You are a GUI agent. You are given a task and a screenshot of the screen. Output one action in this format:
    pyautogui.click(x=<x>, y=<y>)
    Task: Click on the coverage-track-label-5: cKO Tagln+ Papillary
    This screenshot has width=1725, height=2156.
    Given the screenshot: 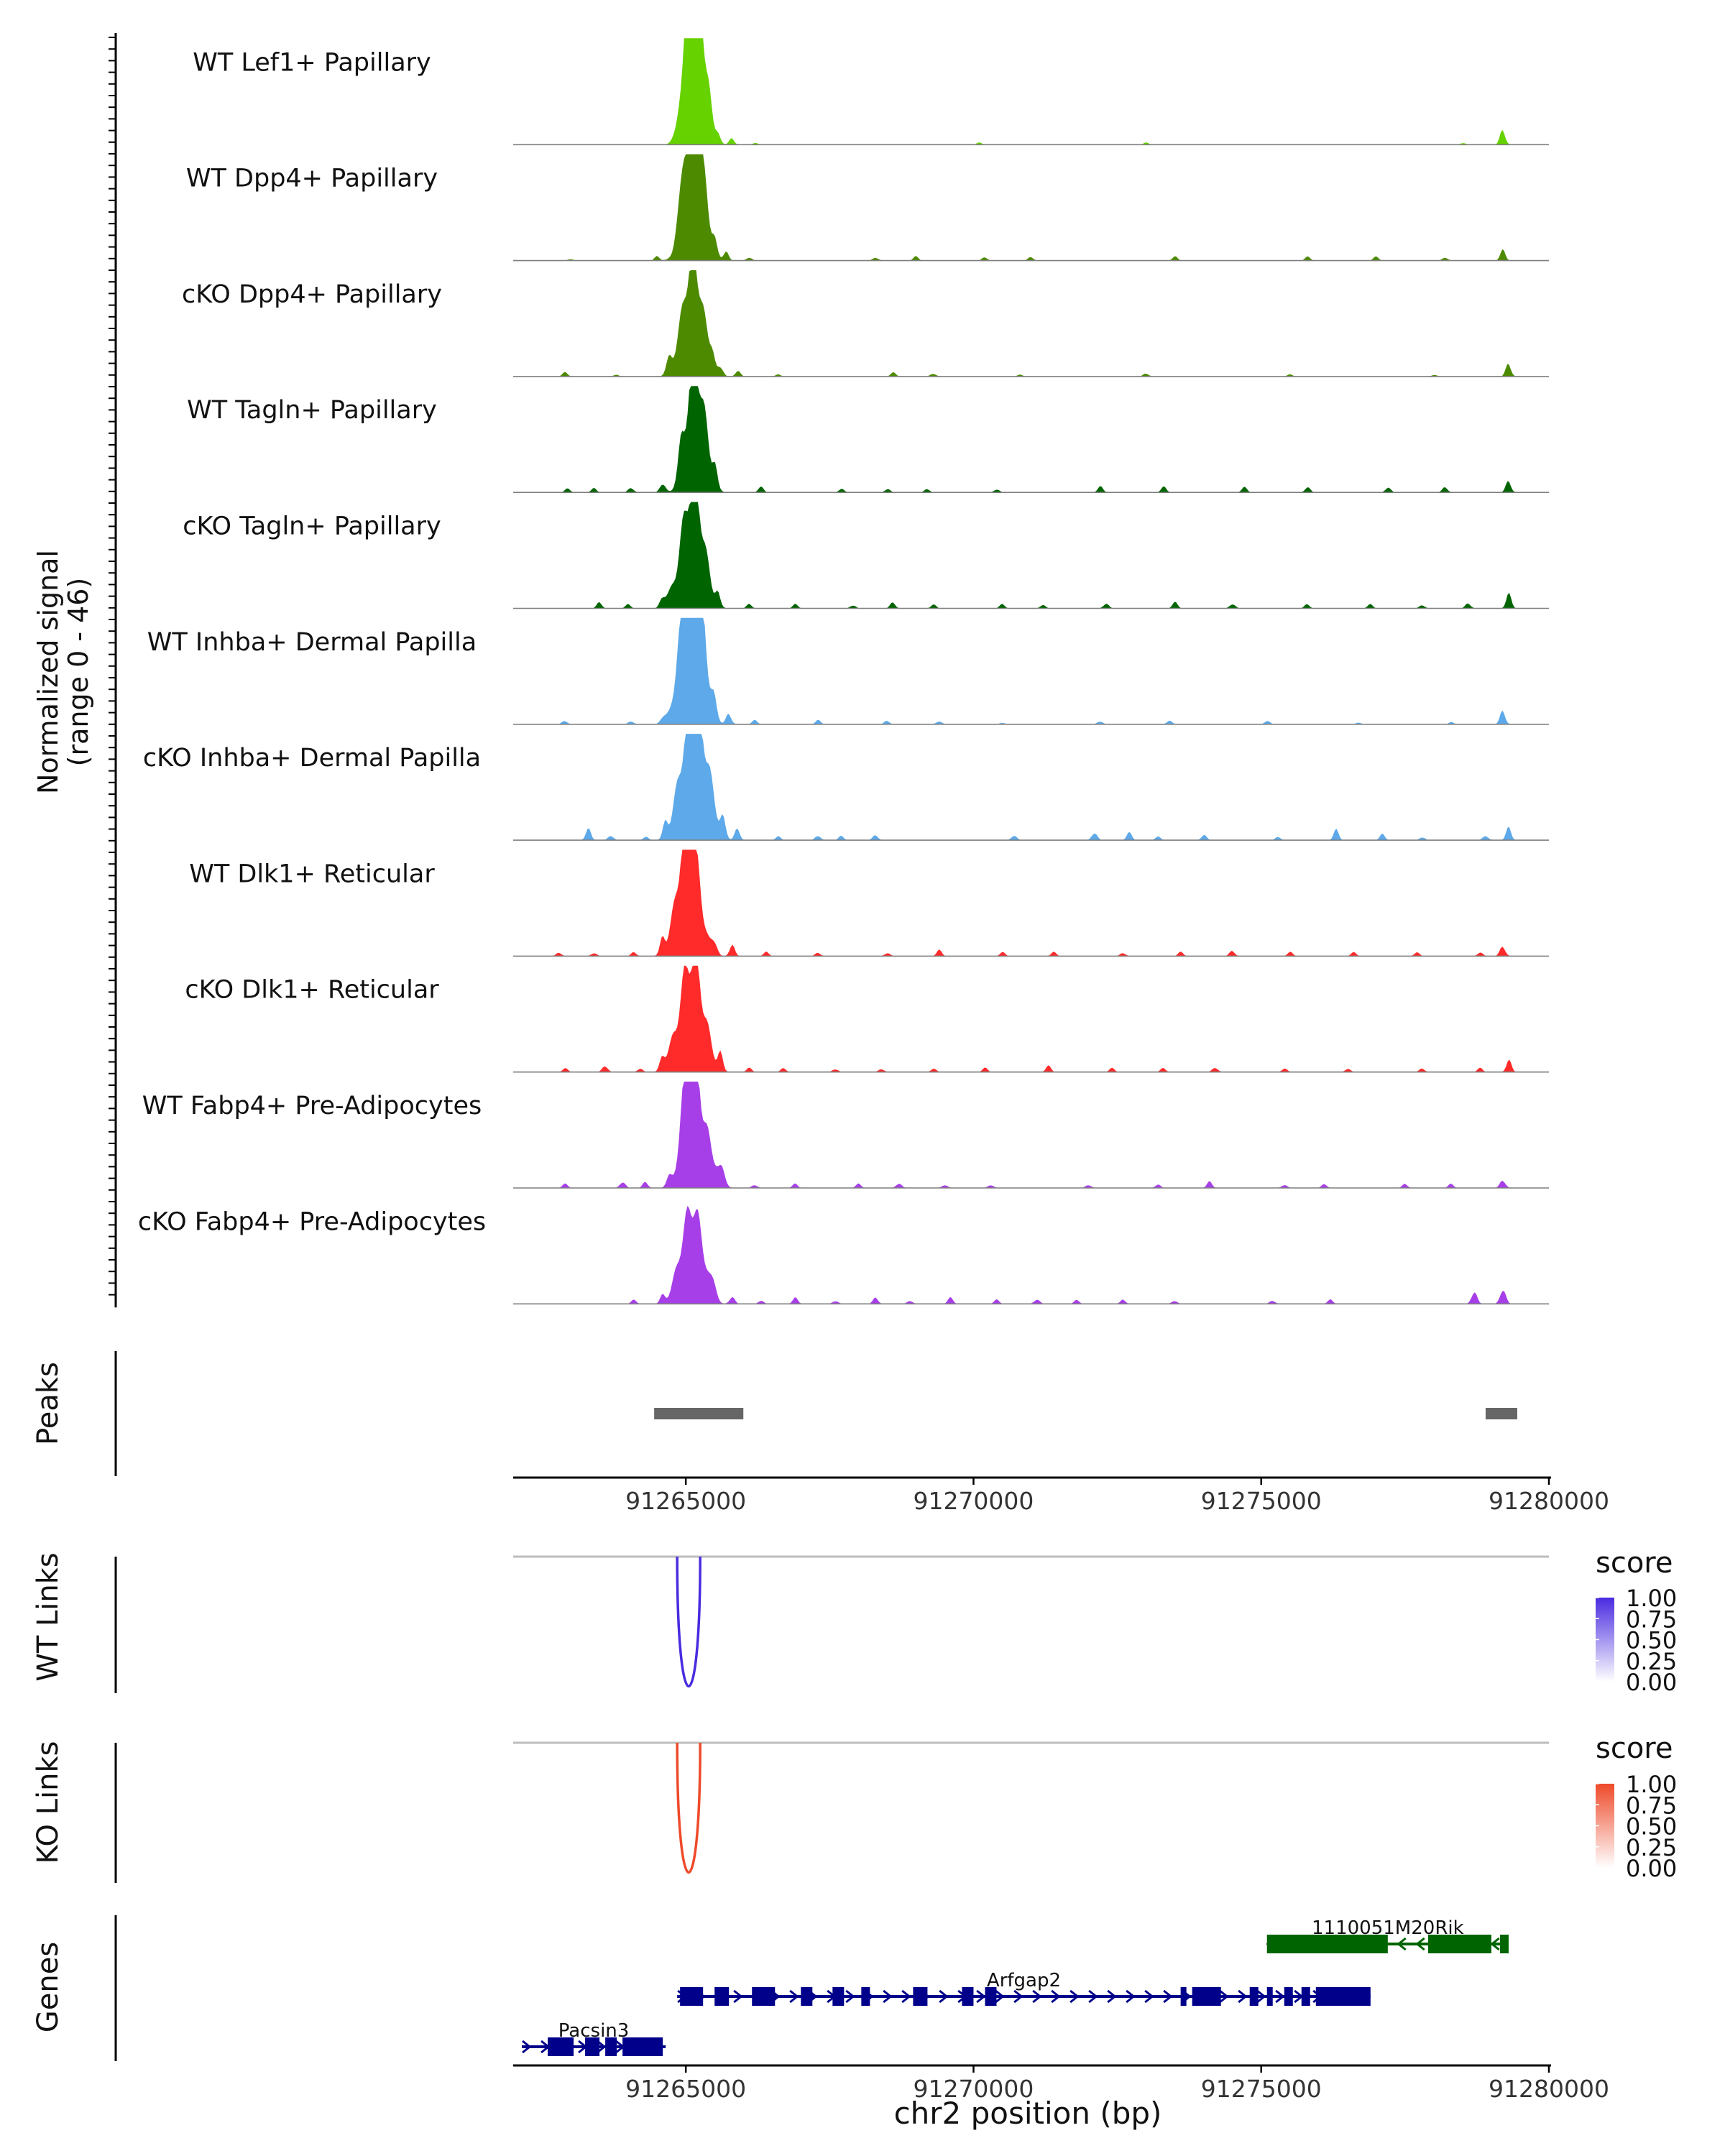 What is the action you would take?
    pyautogui.click(x=312, y=526)
    